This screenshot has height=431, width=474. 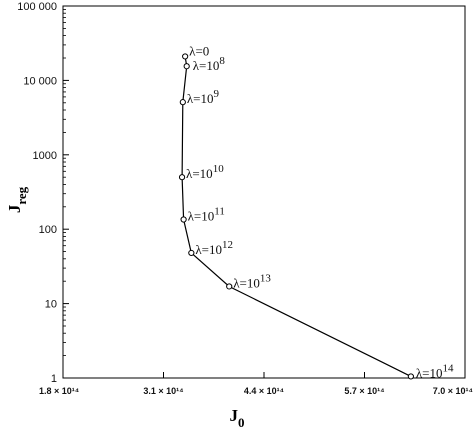 I want to click on point-label-base: λ=0, so click(x=199, y=50).